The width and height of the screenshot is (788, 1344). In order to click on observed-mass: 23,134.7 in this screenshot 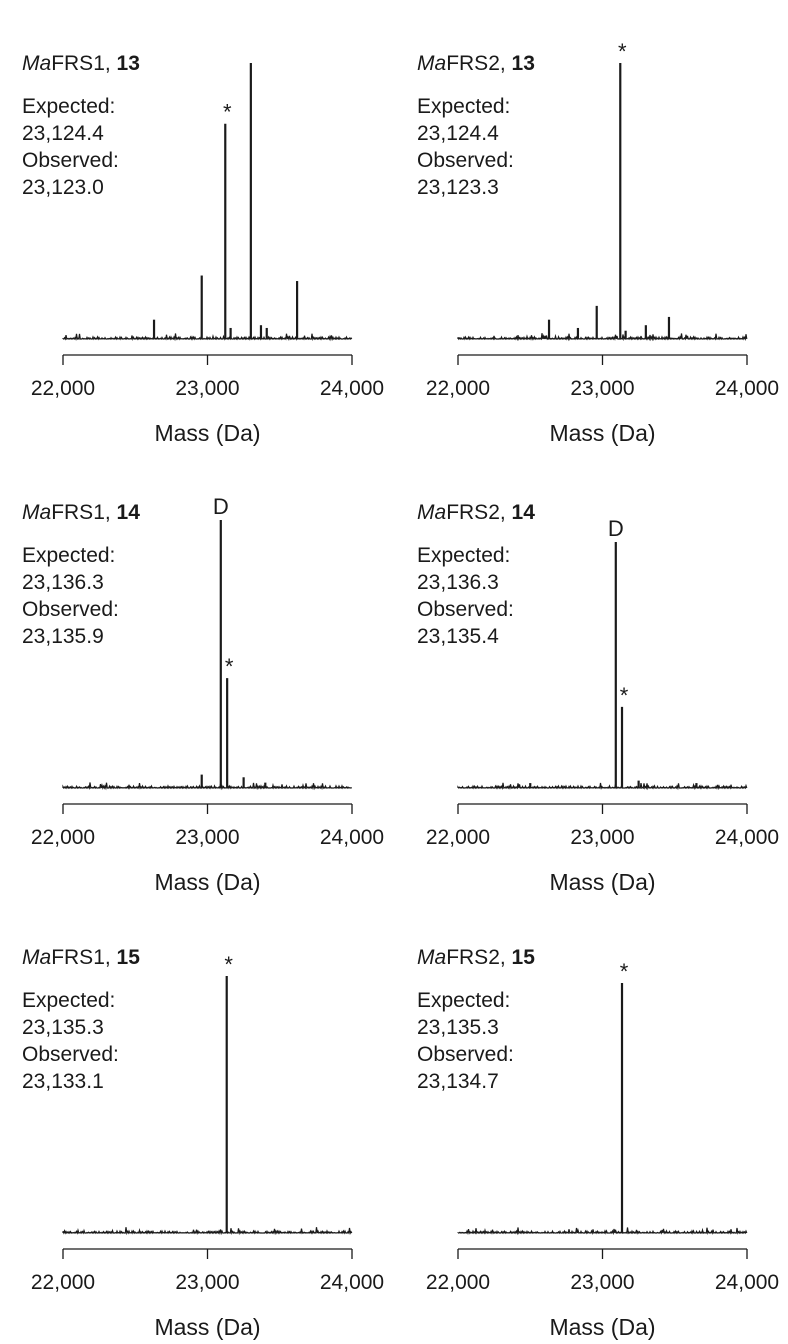, I will do `click(458, 1081)`.